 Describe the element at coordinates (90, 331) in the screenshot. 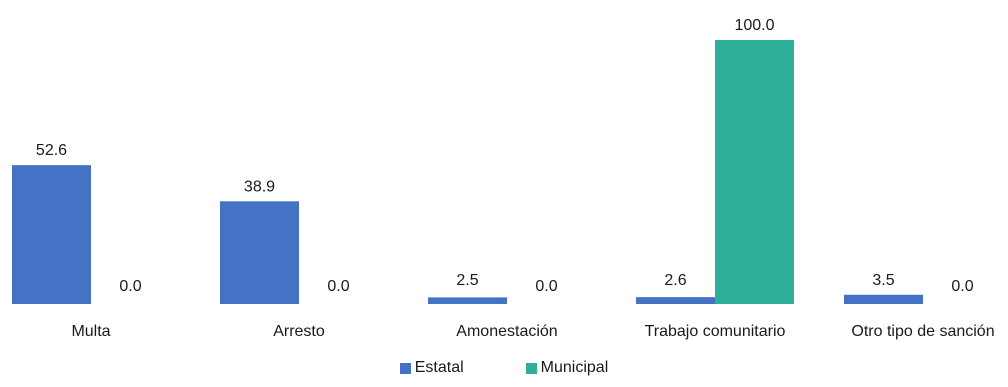

I see `category-label-0: Multa` at that location.